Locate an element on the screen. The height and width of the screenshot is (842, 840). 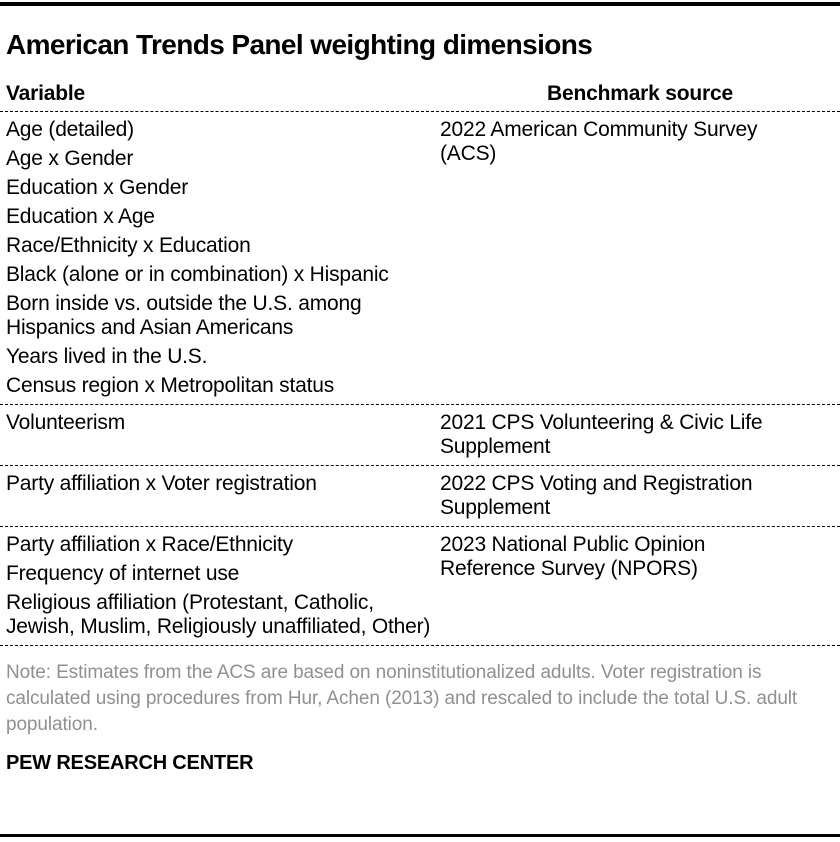
table-header-row: Variable Benchmark source is located at coordinates (420, 97).